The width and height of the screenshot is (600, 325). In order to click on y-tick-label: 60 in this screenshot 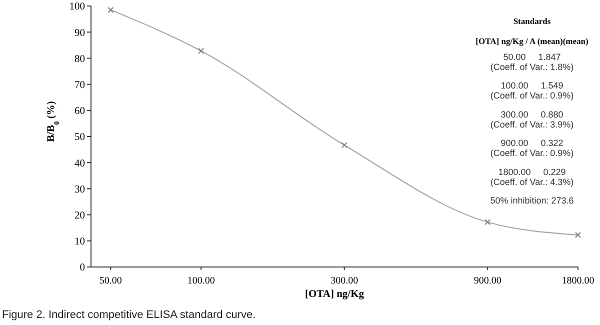, I will do `click(79, 112)`.